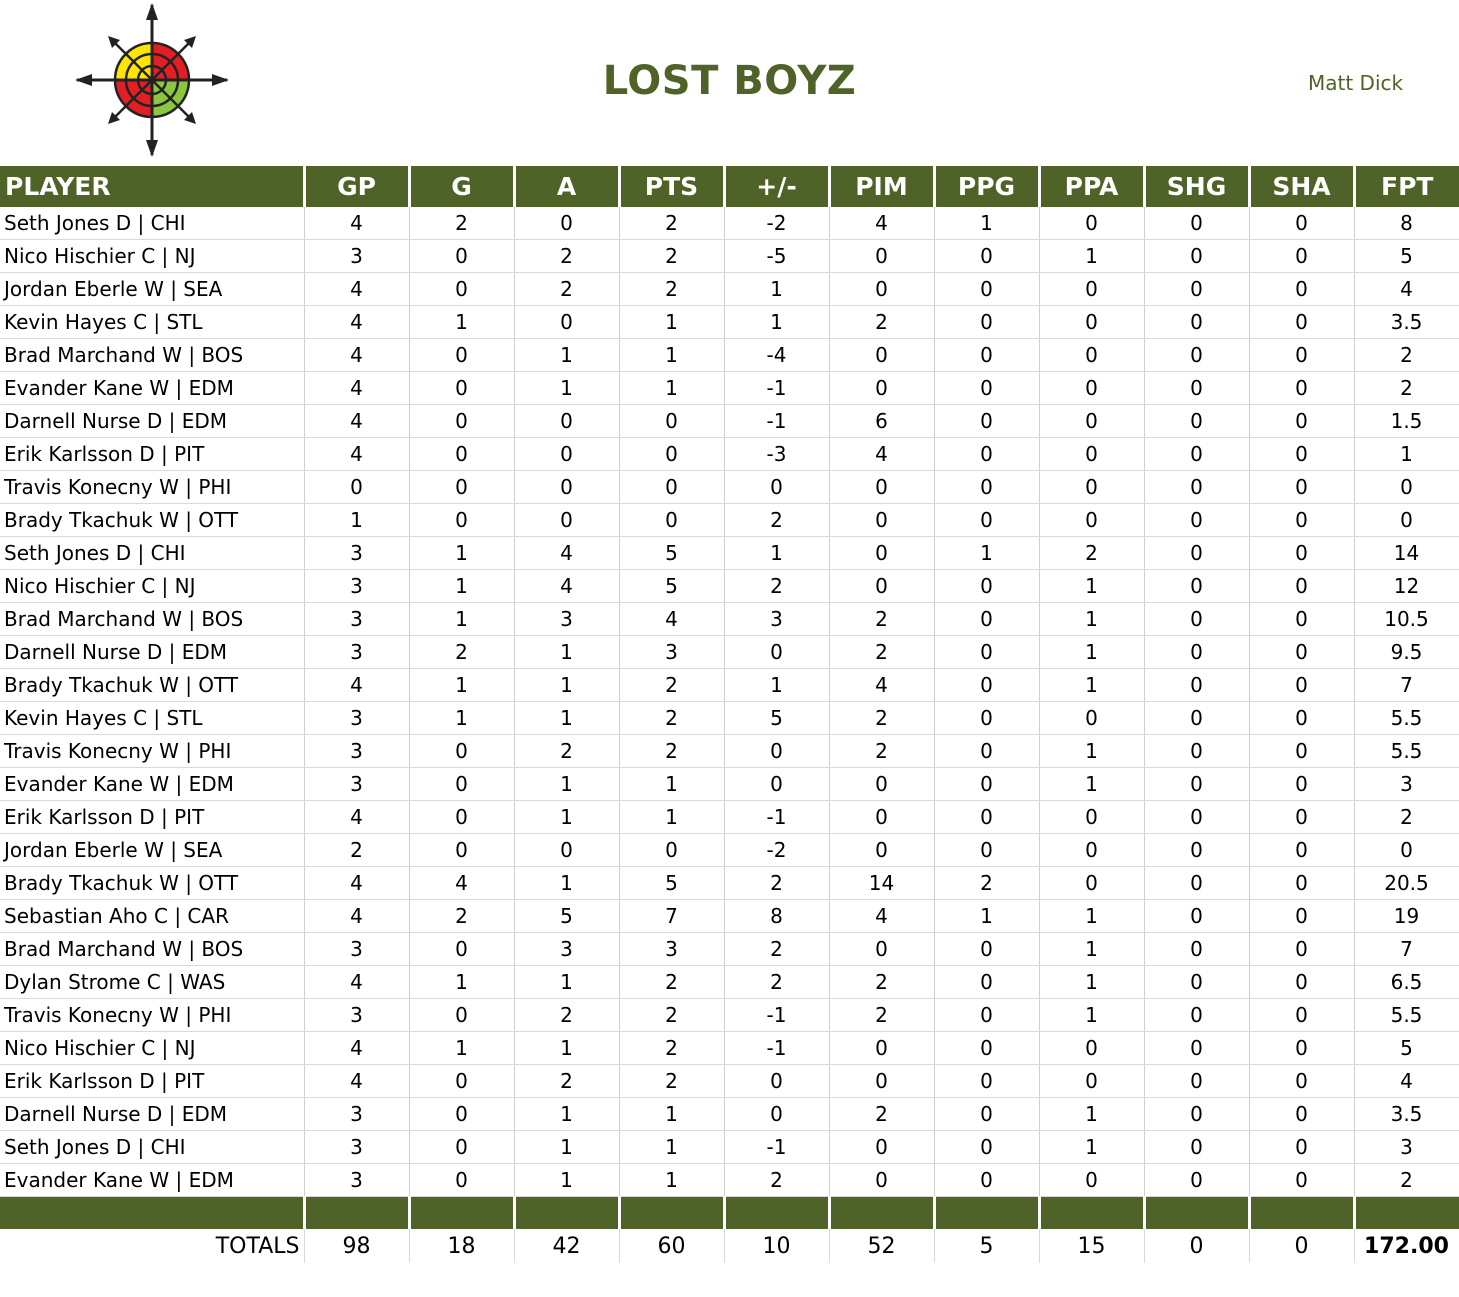 The width and height of the screenshot is (1459, 1297). Describe the element at coordinates (672, 652) in the screenshot. I see `stat-cell-pts: 3` at that location.